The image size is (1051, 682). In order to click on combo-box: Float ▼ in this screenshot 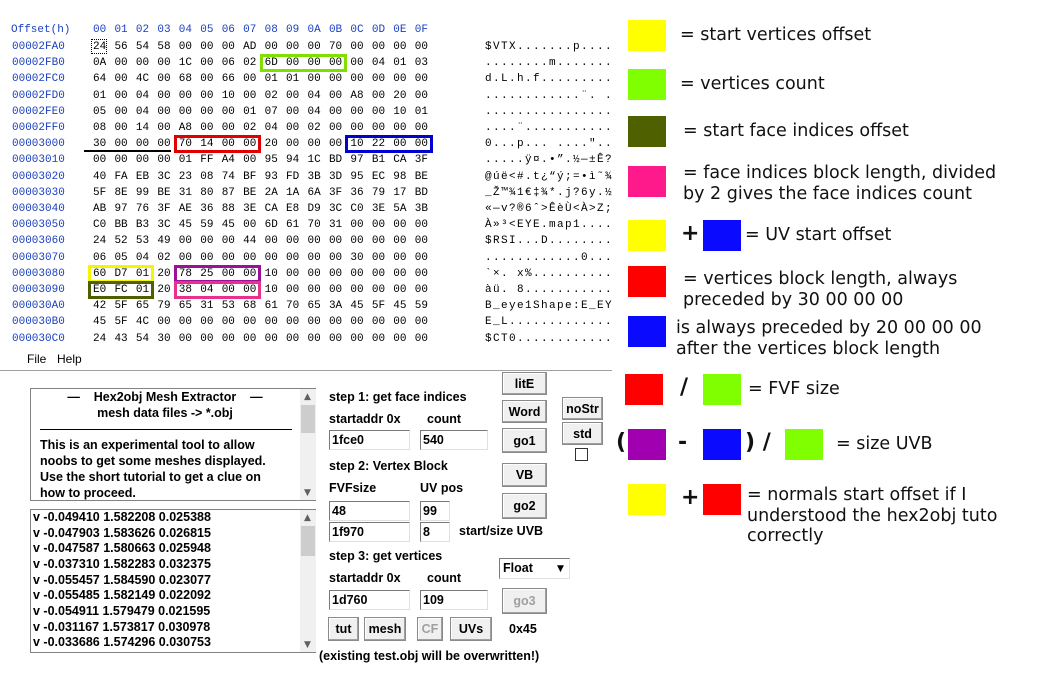, I will do `click(534, 568)`.